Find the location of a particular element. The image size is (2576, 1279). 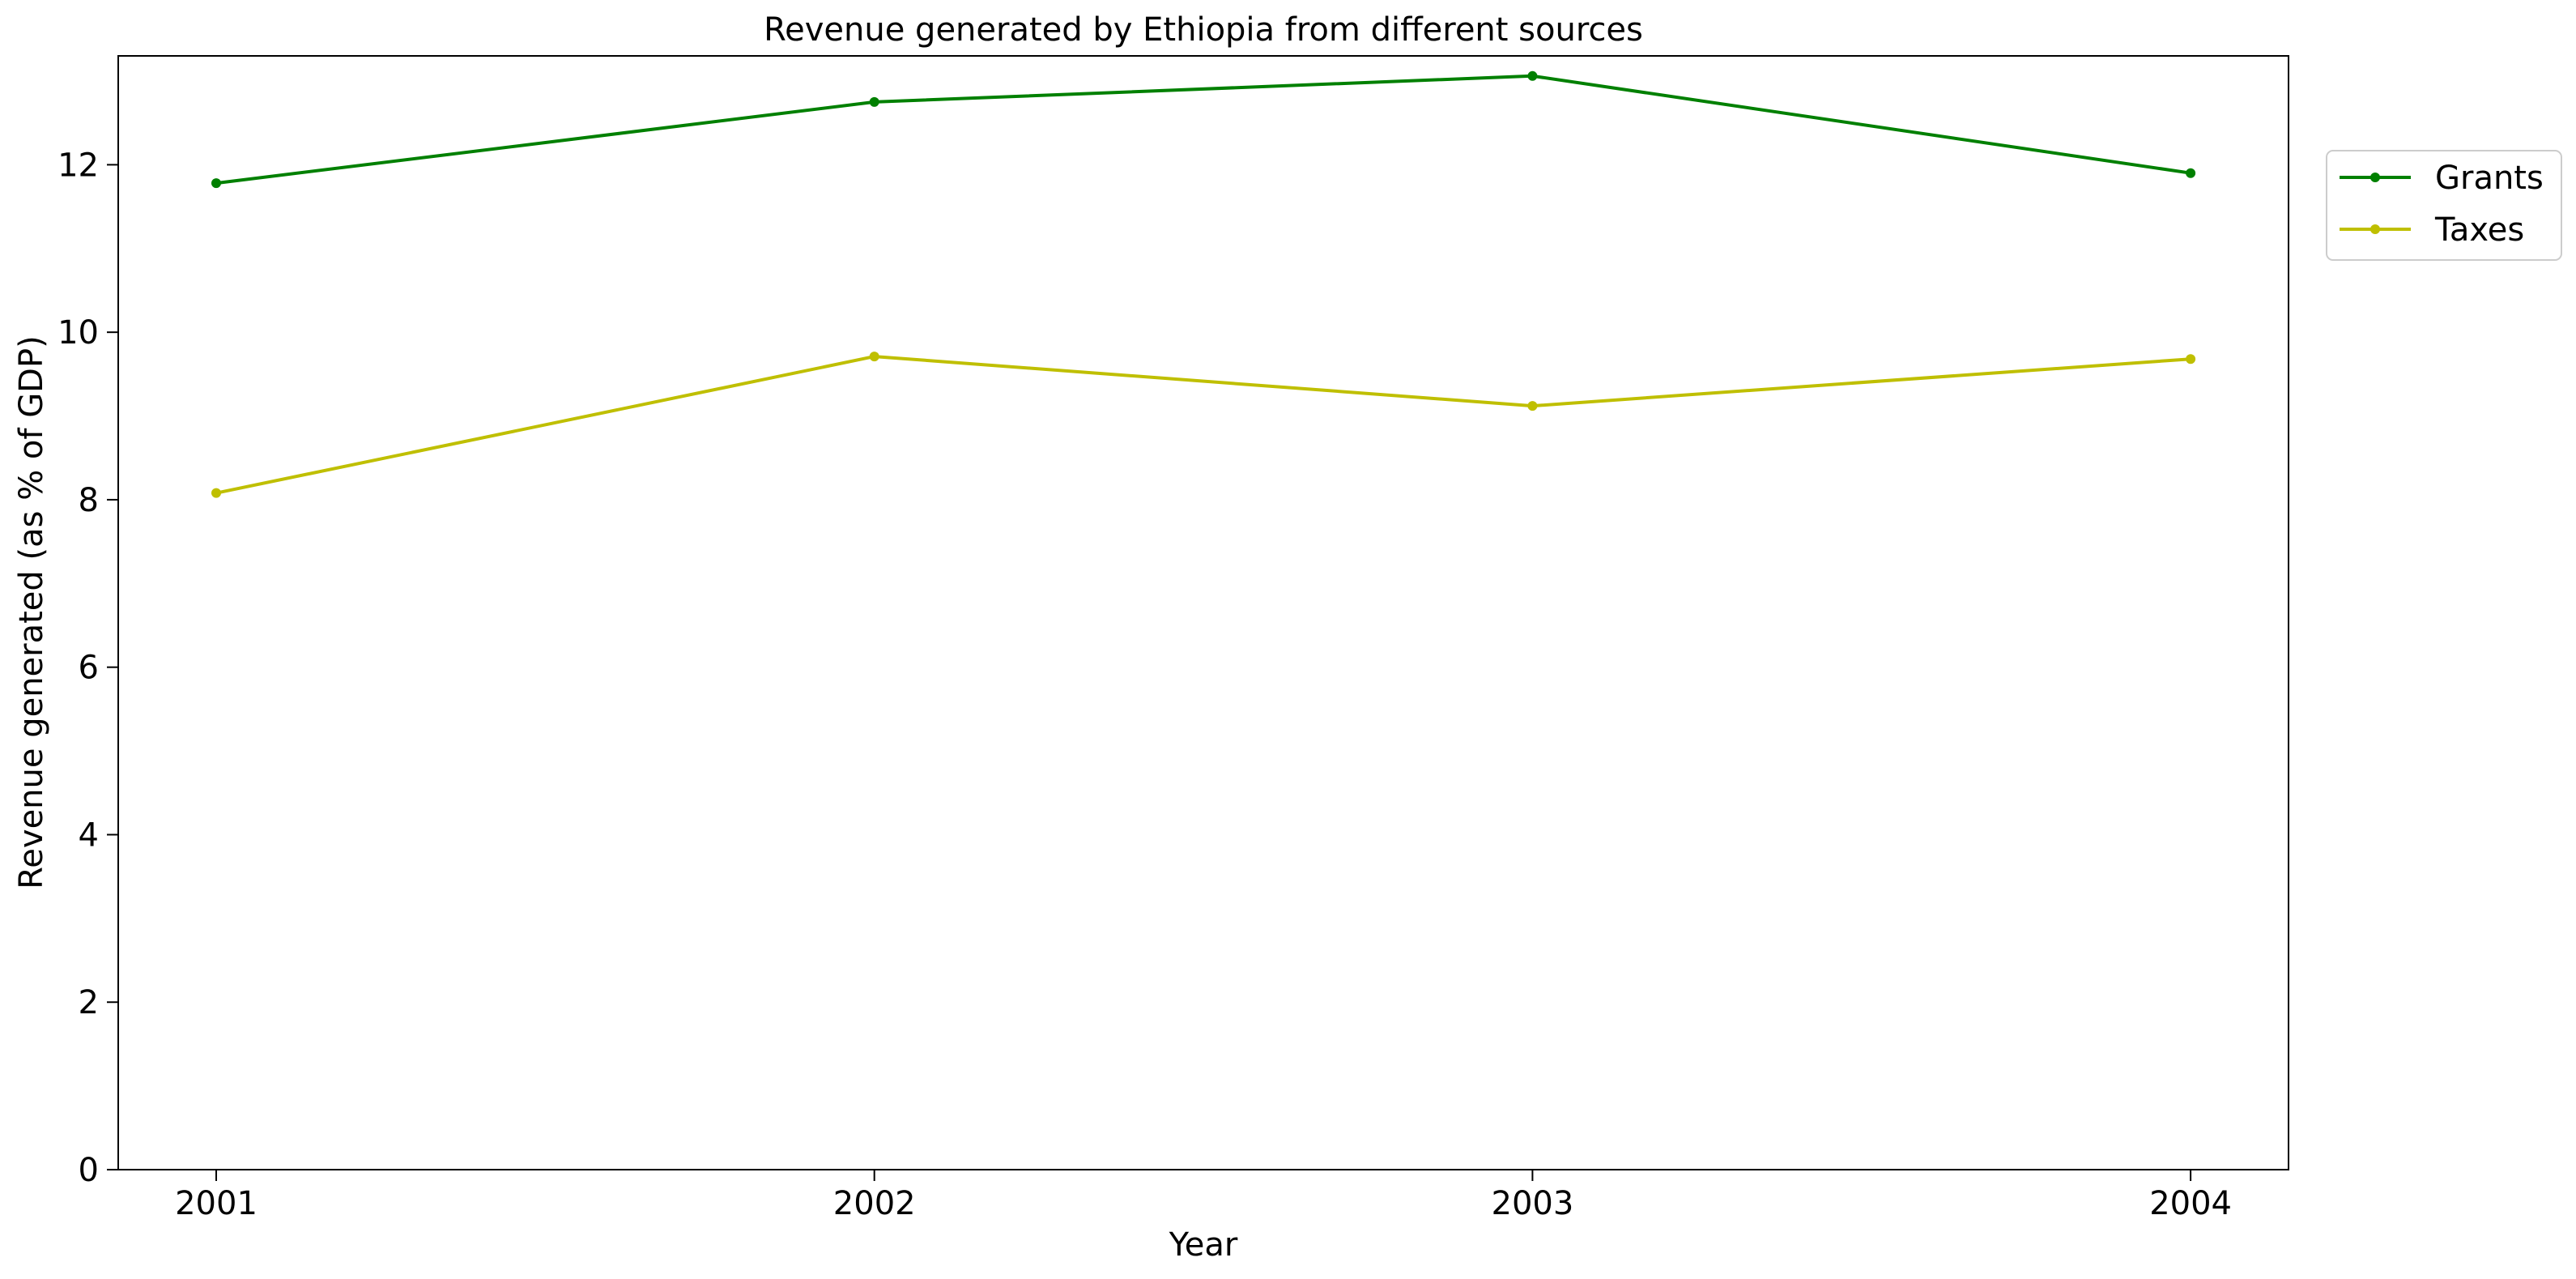

legend-label-grants: Grants is located at coordinates (2489, 178).